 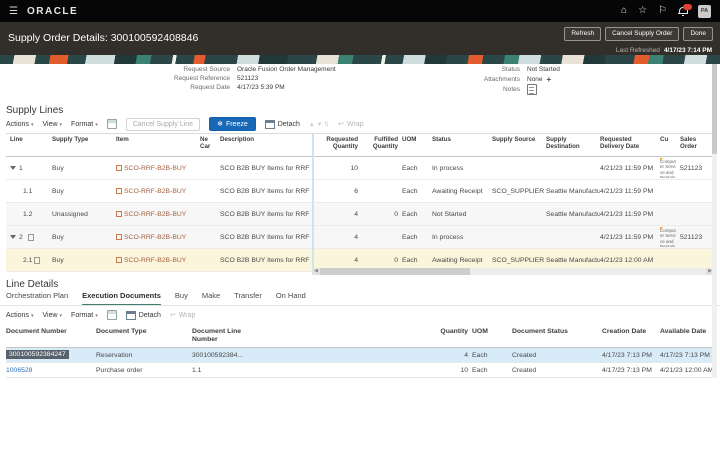 What do you see at coordinates (563, 143) in the screenshot?
I see `col-supply-destination: Supply Destination` at bounding box center [563, 143].